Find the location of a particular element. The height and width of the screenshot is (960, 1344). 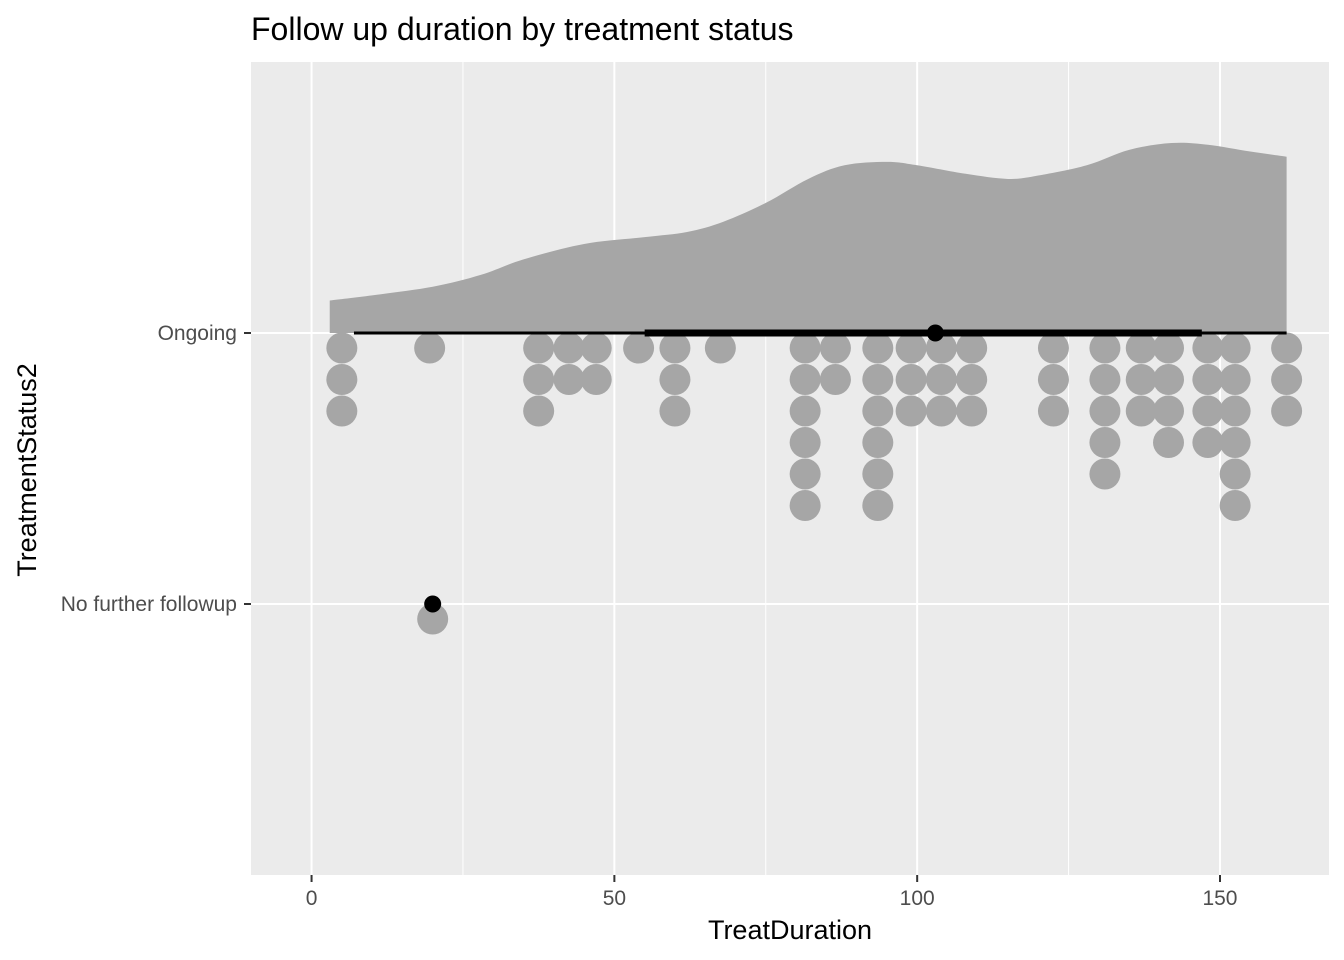

x-tick-label: 0 is located at coordinates (312, 898).